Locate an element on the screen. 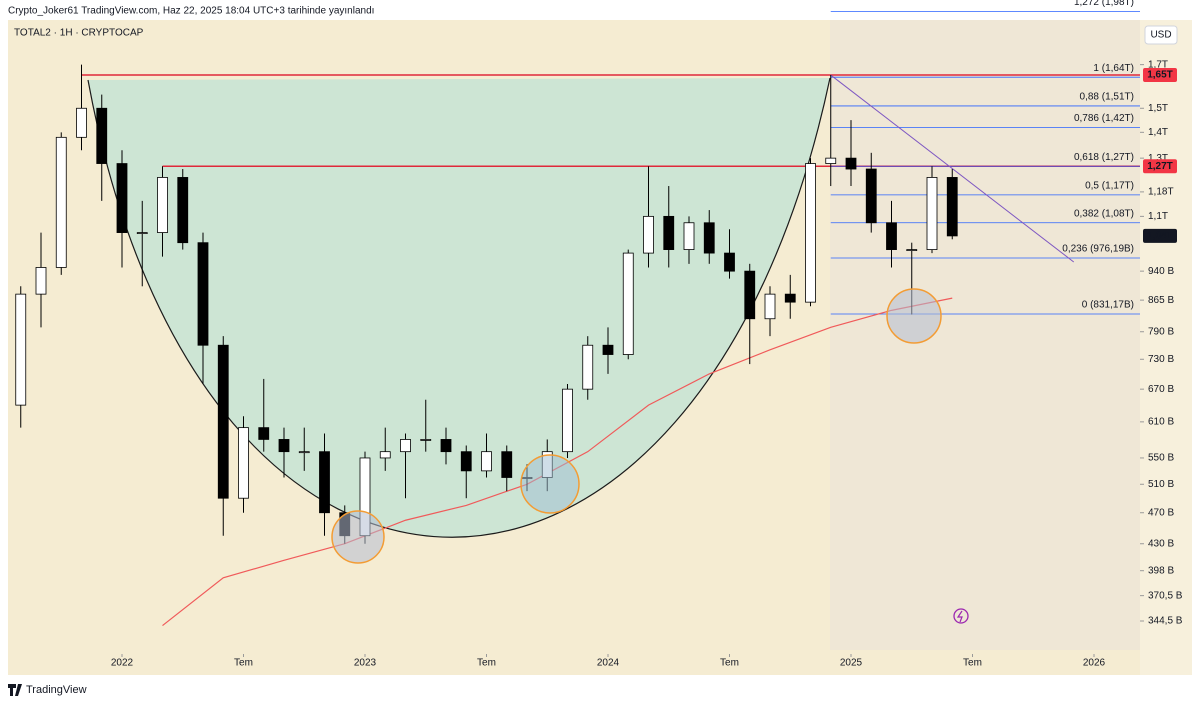 This screenshot has width=1200, height=703. fib-label: 0,236 (976,19B) is located at coordinates (1098, 249).